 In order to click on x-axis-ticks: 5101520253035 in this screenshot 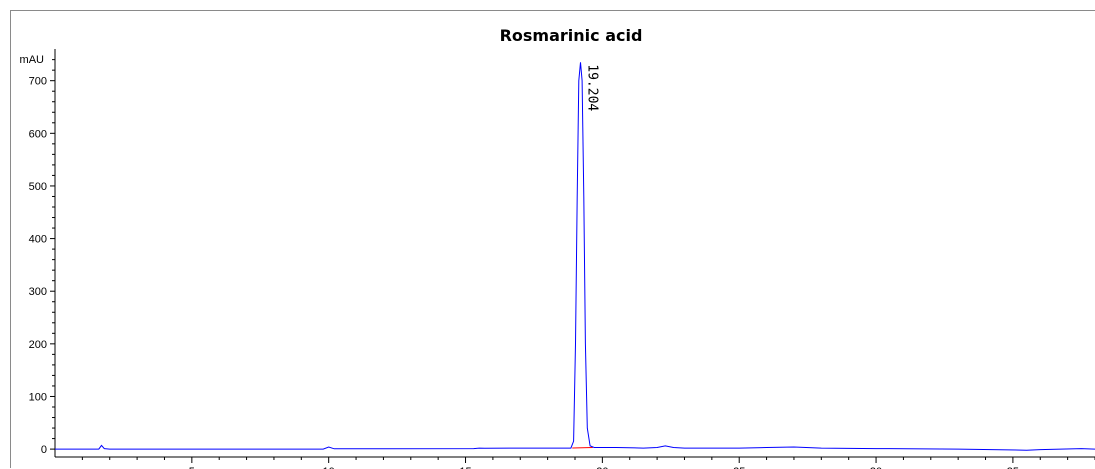, I will do `click(588, 463)`.